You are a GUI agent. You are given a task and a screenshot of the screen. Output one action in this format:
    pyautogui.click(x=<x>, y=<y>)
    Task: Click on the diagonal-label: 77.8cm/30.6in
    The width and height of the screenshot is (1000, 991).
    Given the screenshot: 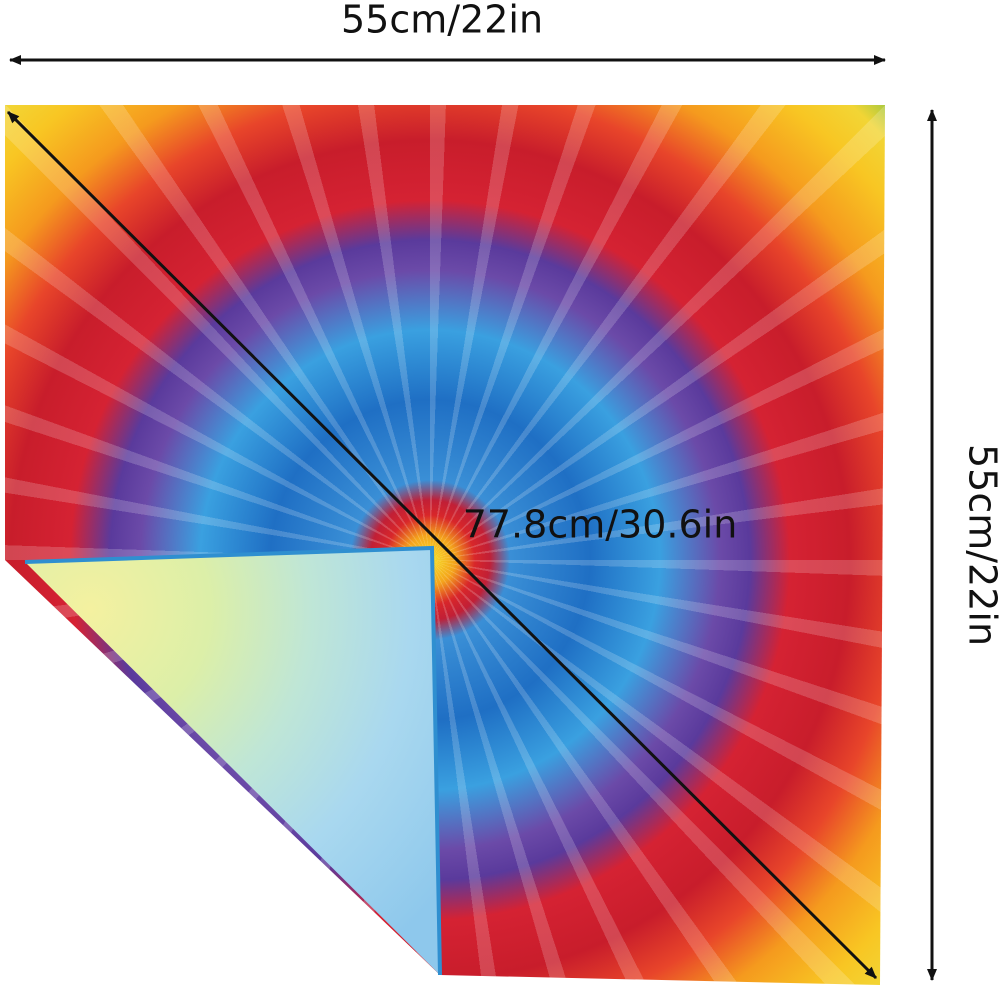 What is the action you would take?
    pyautogui.click(x=600, y=525)
    